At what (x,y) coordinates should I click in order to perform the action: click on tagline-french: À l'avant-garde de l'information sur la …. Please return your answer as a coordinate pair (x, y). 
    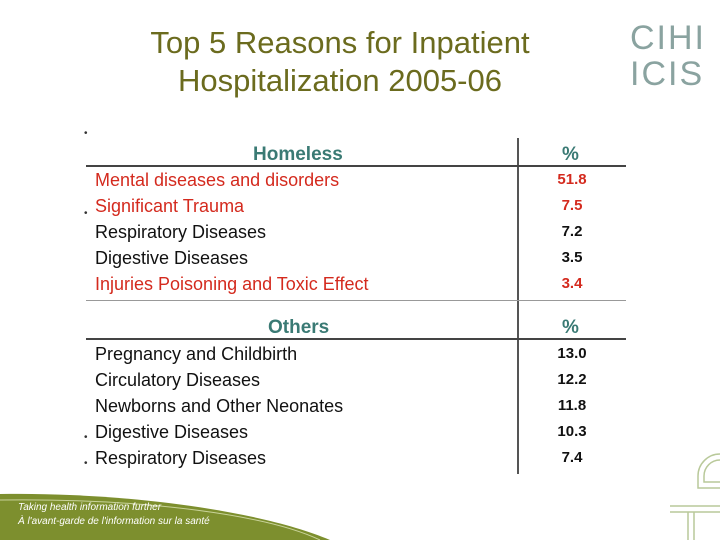
    Looking at the image, I should click on (114, 521).